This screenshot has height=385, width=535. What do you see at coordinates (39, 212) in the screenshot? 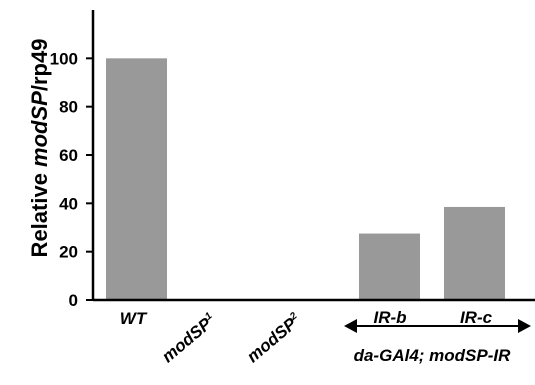
I see `y-axis-label-prefix: Relative` at bounding box center [39, 212].